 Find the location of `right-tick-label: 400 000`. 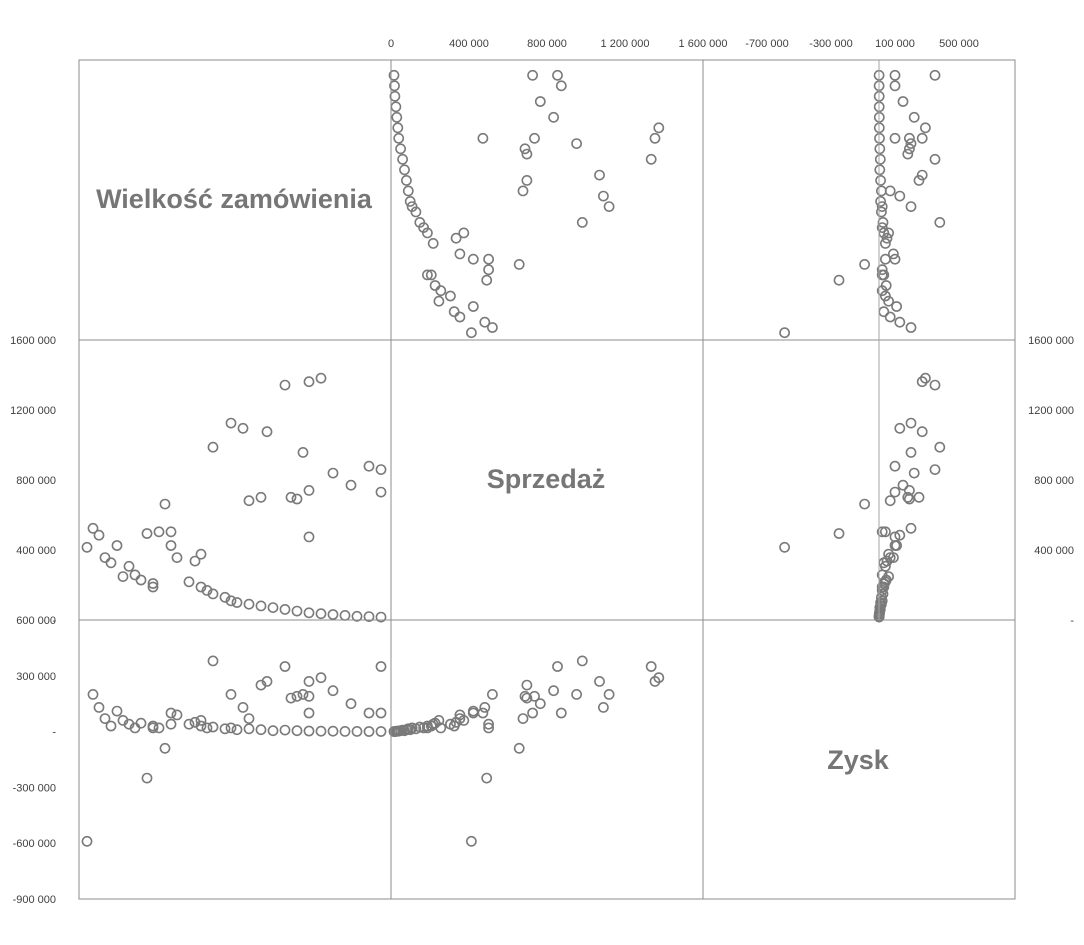

right-tick-label: 400 000 is located at coordinates (1054, 551).